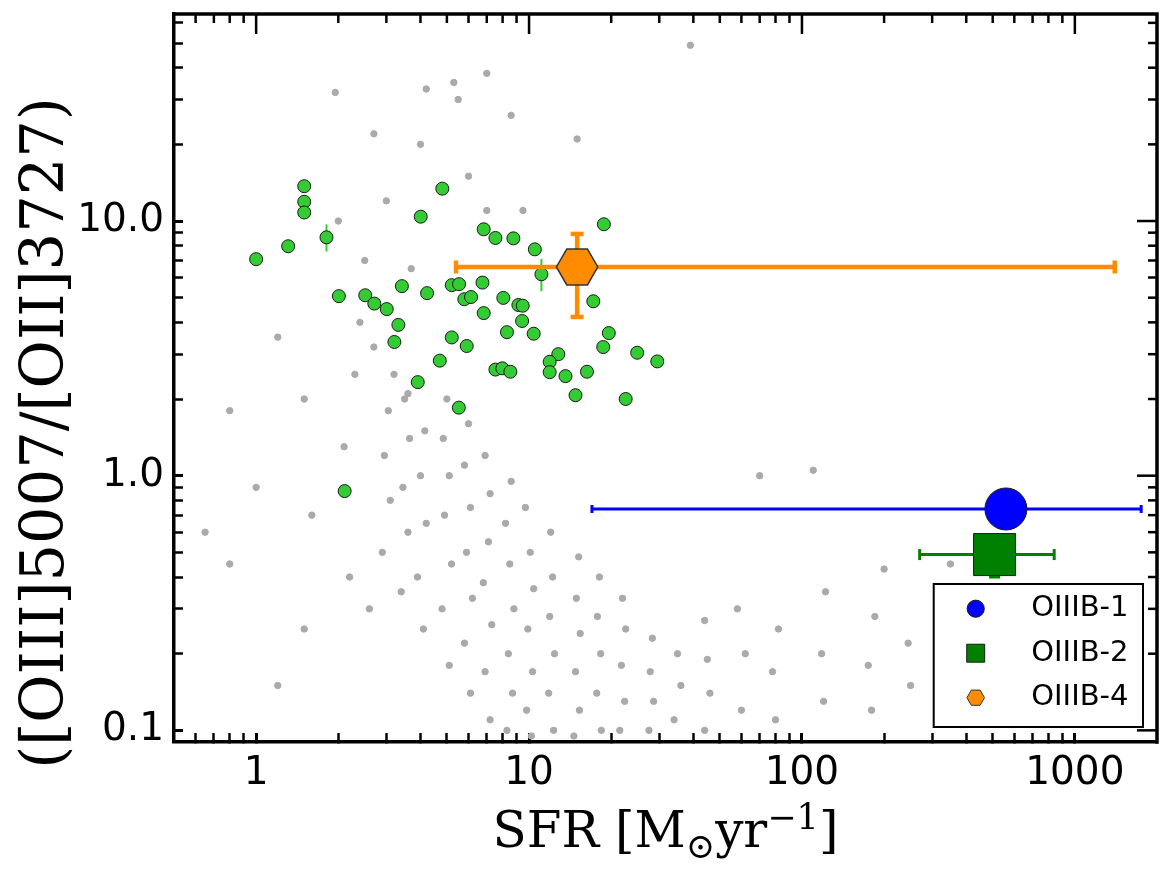 This screenshot has height=873, width=1173. What do you see at coordinates (132, 472) in the screenshot?
I see `y-tick-label: 1.0` at bounding box center [132, 472].